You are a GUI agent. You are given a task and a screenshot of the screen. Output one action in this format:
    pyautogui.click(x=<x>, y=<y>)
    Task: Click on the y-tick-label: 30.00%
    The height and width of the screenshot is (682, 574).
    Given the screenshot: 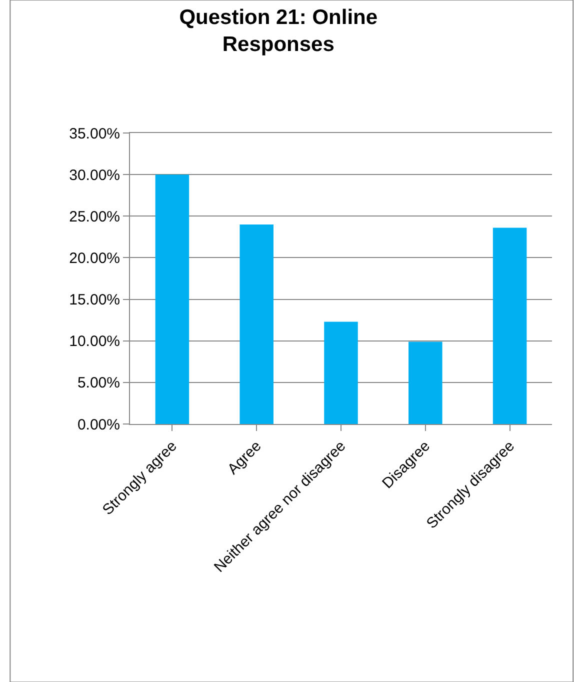 What is the action you would take?
    pyautogui.click(x=94, y=175)
    